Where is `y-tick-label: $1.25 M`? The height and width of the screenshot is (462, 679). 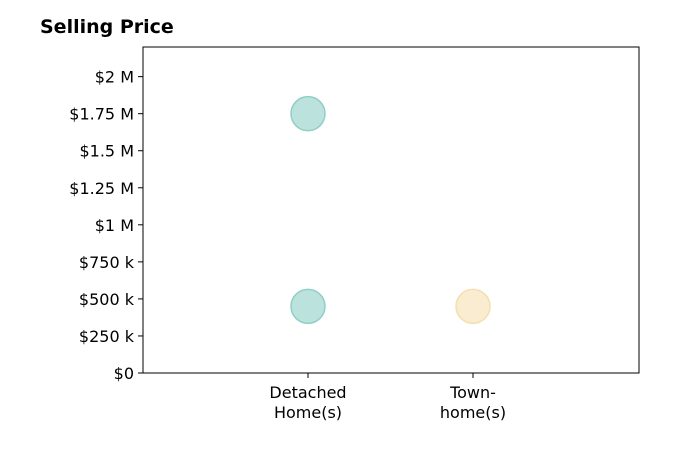 y-tick-label: $1.25 M is located at coordinates (101, 188).